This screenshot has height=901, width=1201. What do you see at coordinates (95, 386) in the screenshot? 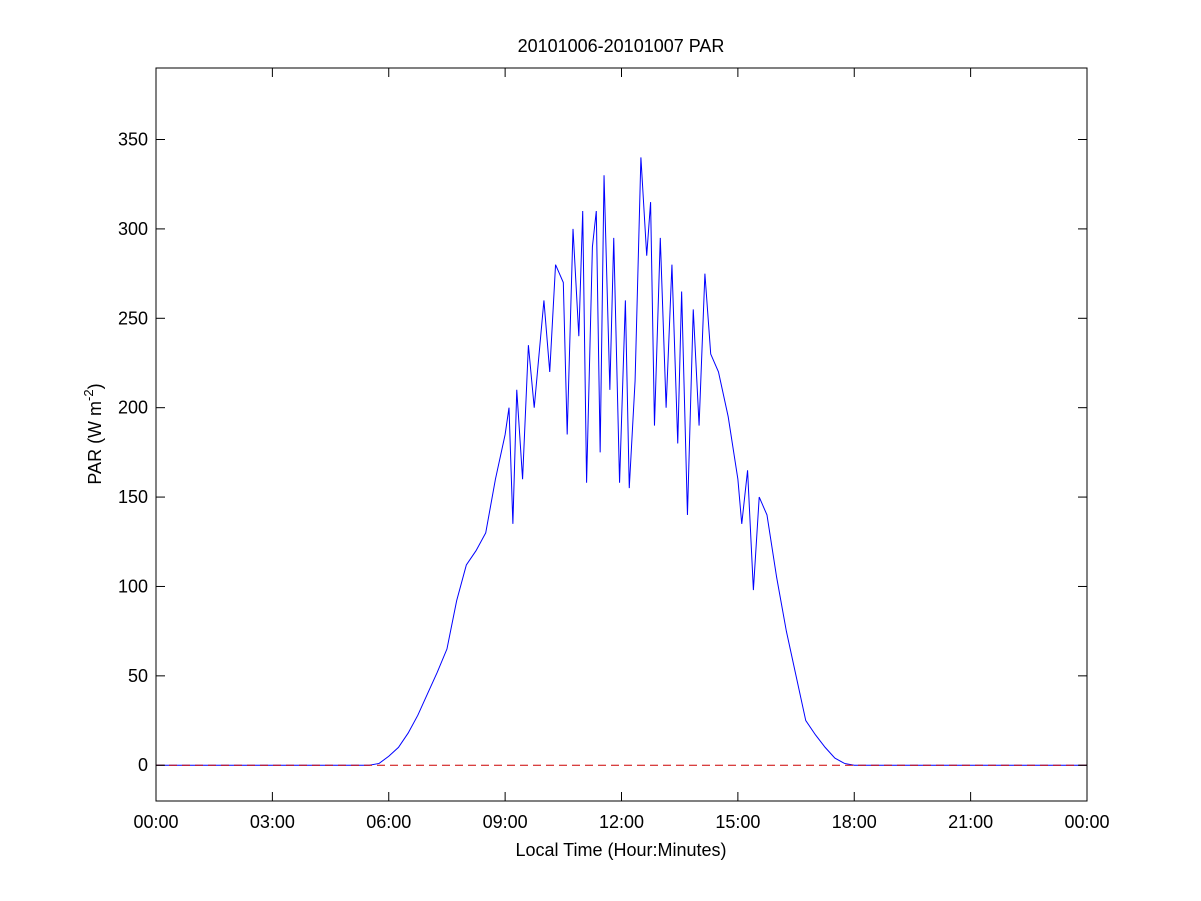
I see `y-label-end: )` at bounding box center [95, 386].